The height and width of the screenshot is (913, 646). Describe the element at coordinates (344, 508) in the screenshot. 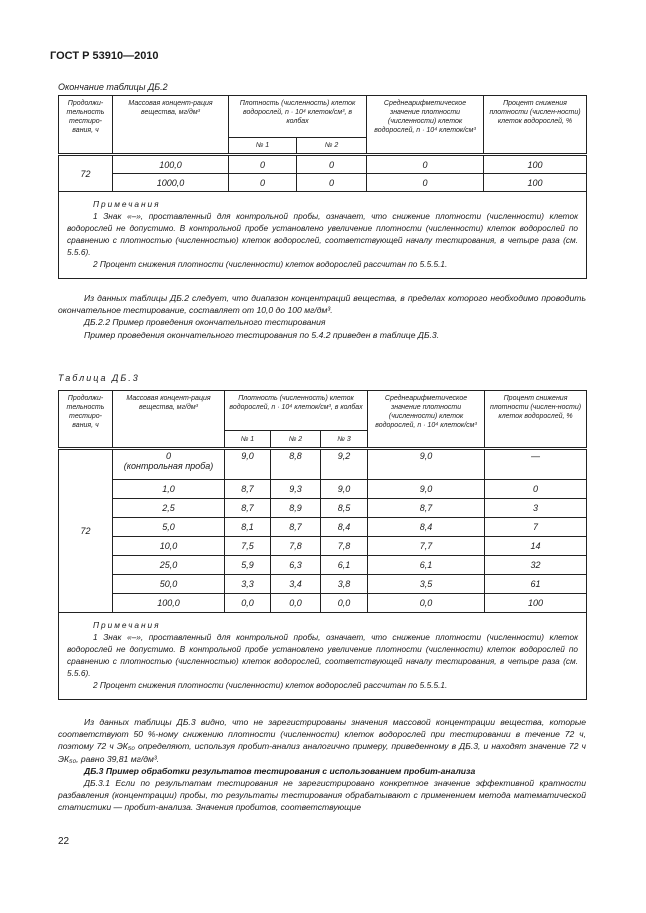

I see `flask3-cell: 8,5` at that location.